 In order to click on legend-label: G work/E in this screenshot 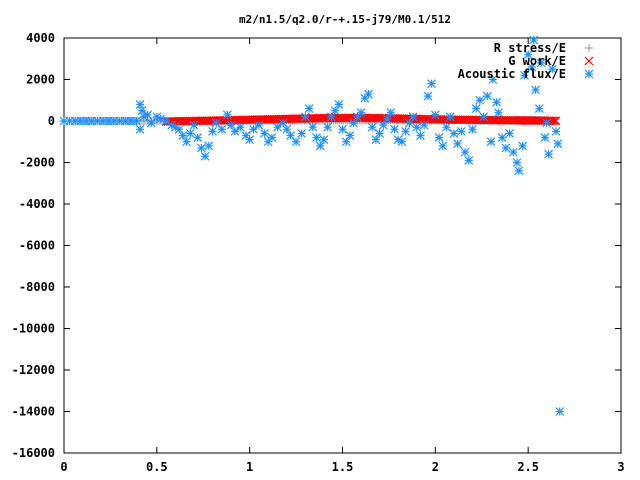, I will do `click(537, 61)`.